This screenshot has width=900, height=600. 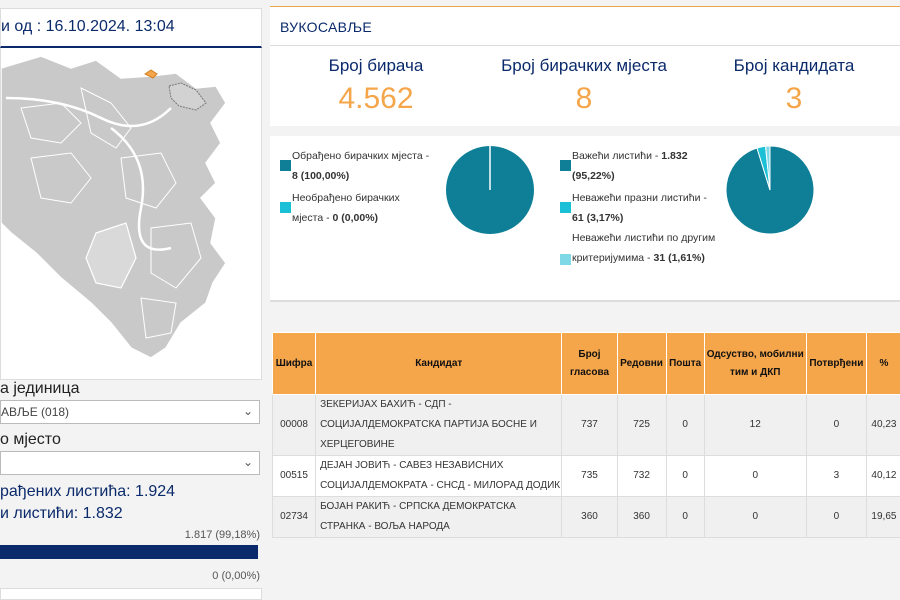 I want to click on valid-ballots: и листићи: 1.832, so click(x=61, y=513).